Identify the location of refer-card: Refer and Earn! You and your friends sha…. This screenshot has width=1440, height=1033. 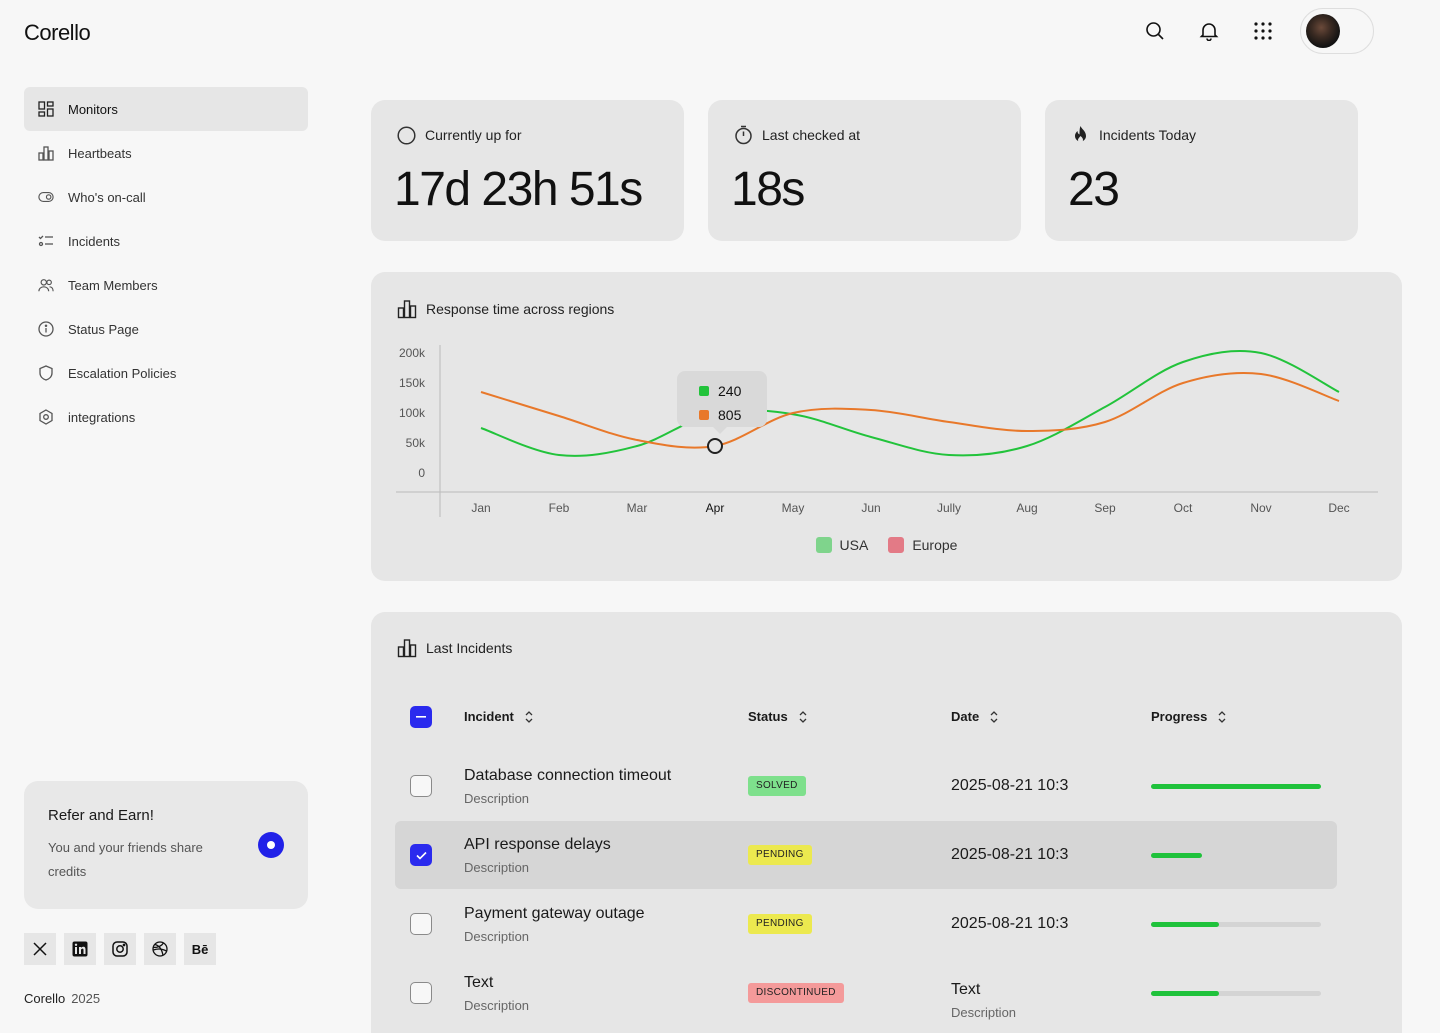
(166, 845).